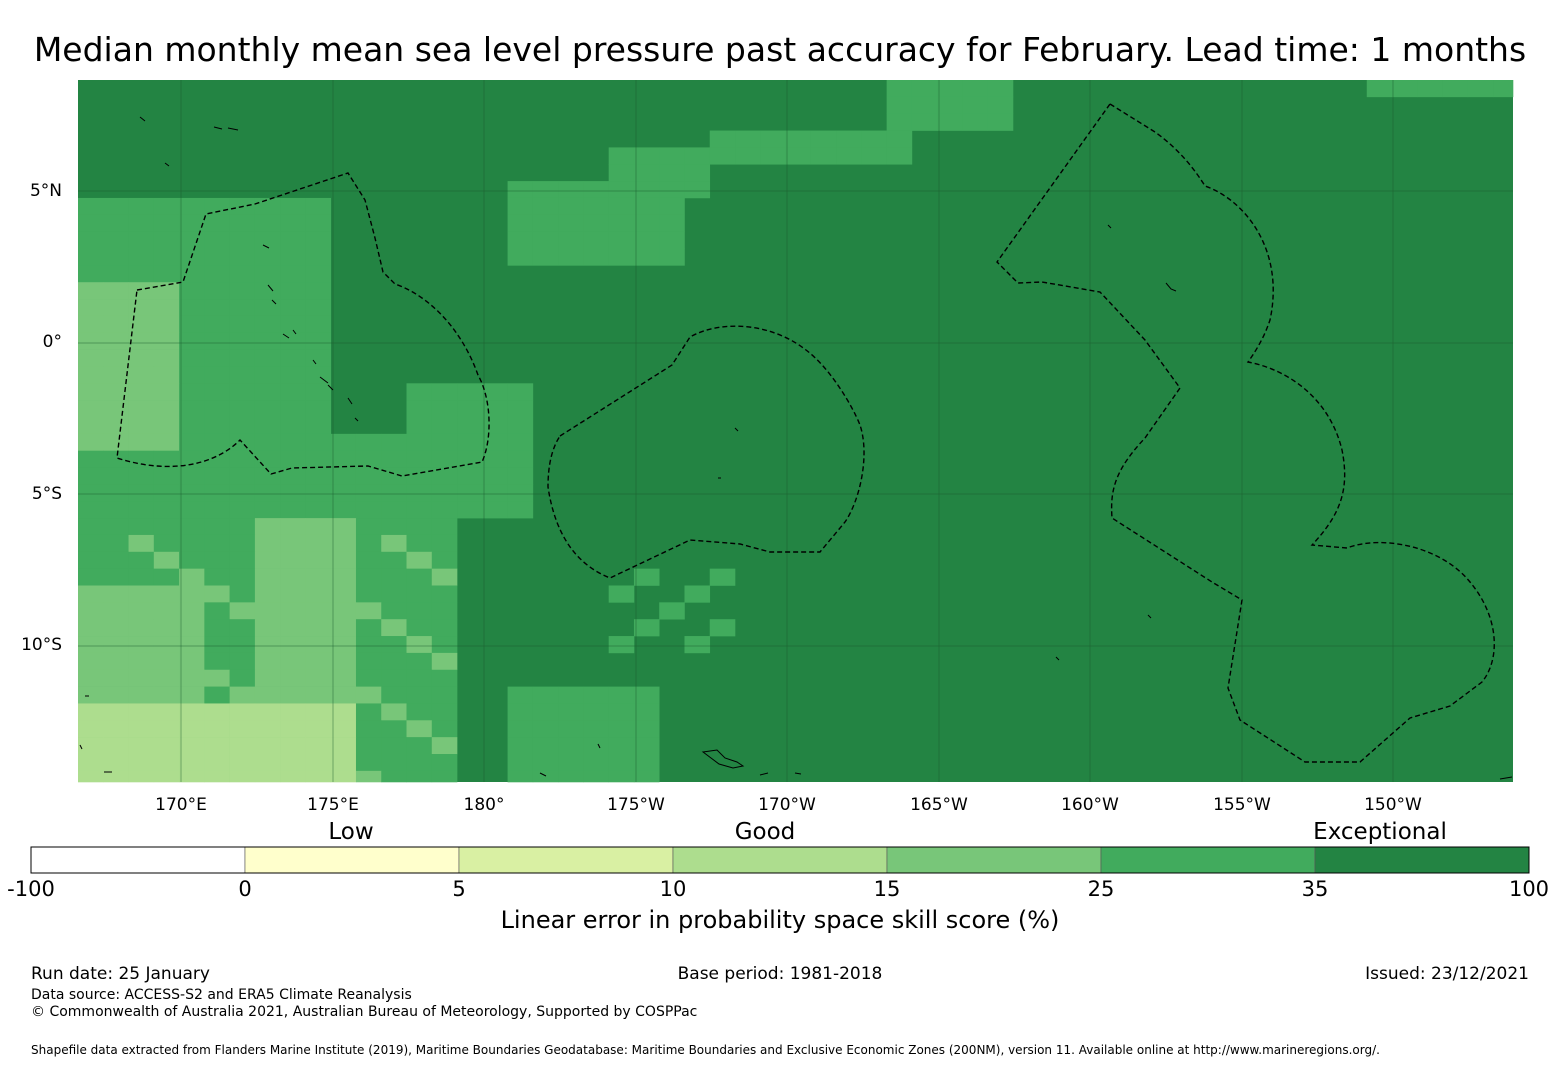 The image size is (1560, 1065). What do you see at coordinates (52, 342) in the screenshot?
I see `lat-label-0: 0°` at bounding box center [52, 342].